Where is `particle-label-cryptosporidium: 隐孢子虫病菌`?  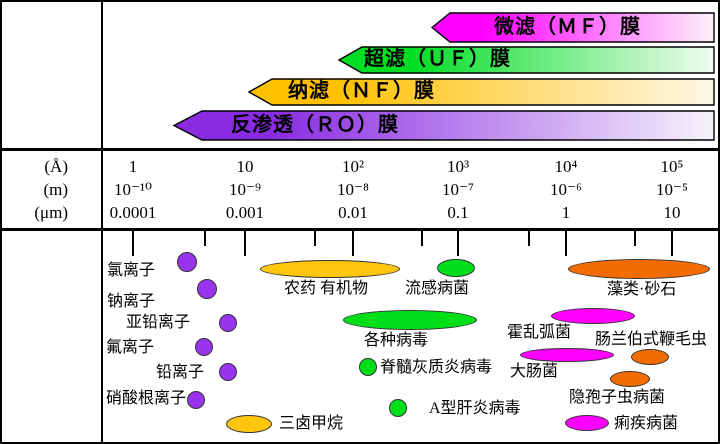
particle-label-cryptosporidium: 隐孢子虫病菌 is located at coordinates (617, 397).